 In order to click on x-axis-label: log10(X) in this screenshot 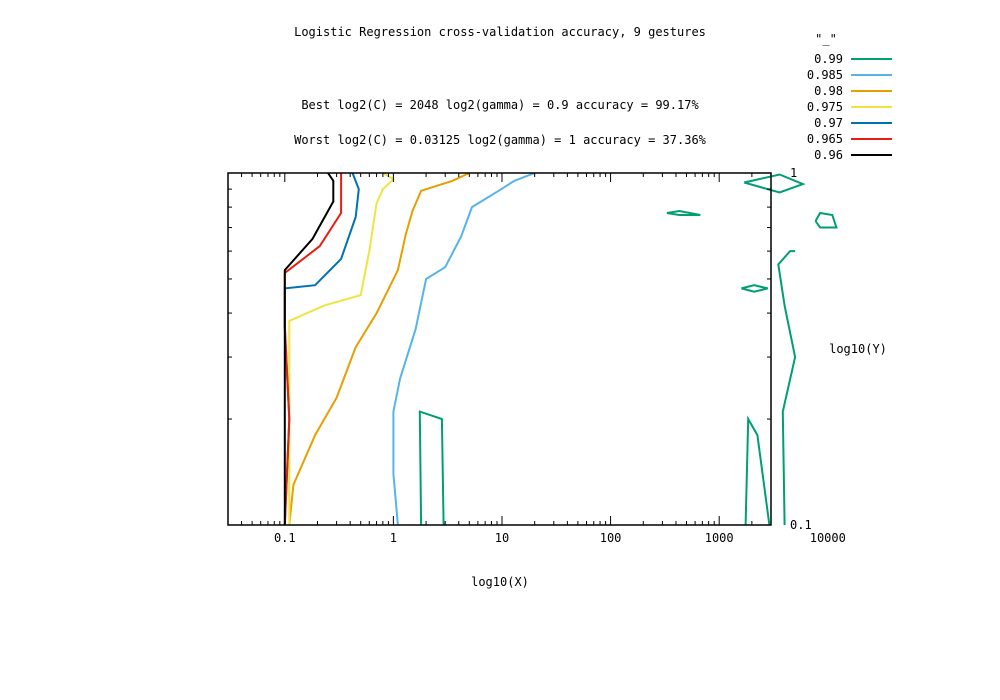, I will do `click(500, 582)`.